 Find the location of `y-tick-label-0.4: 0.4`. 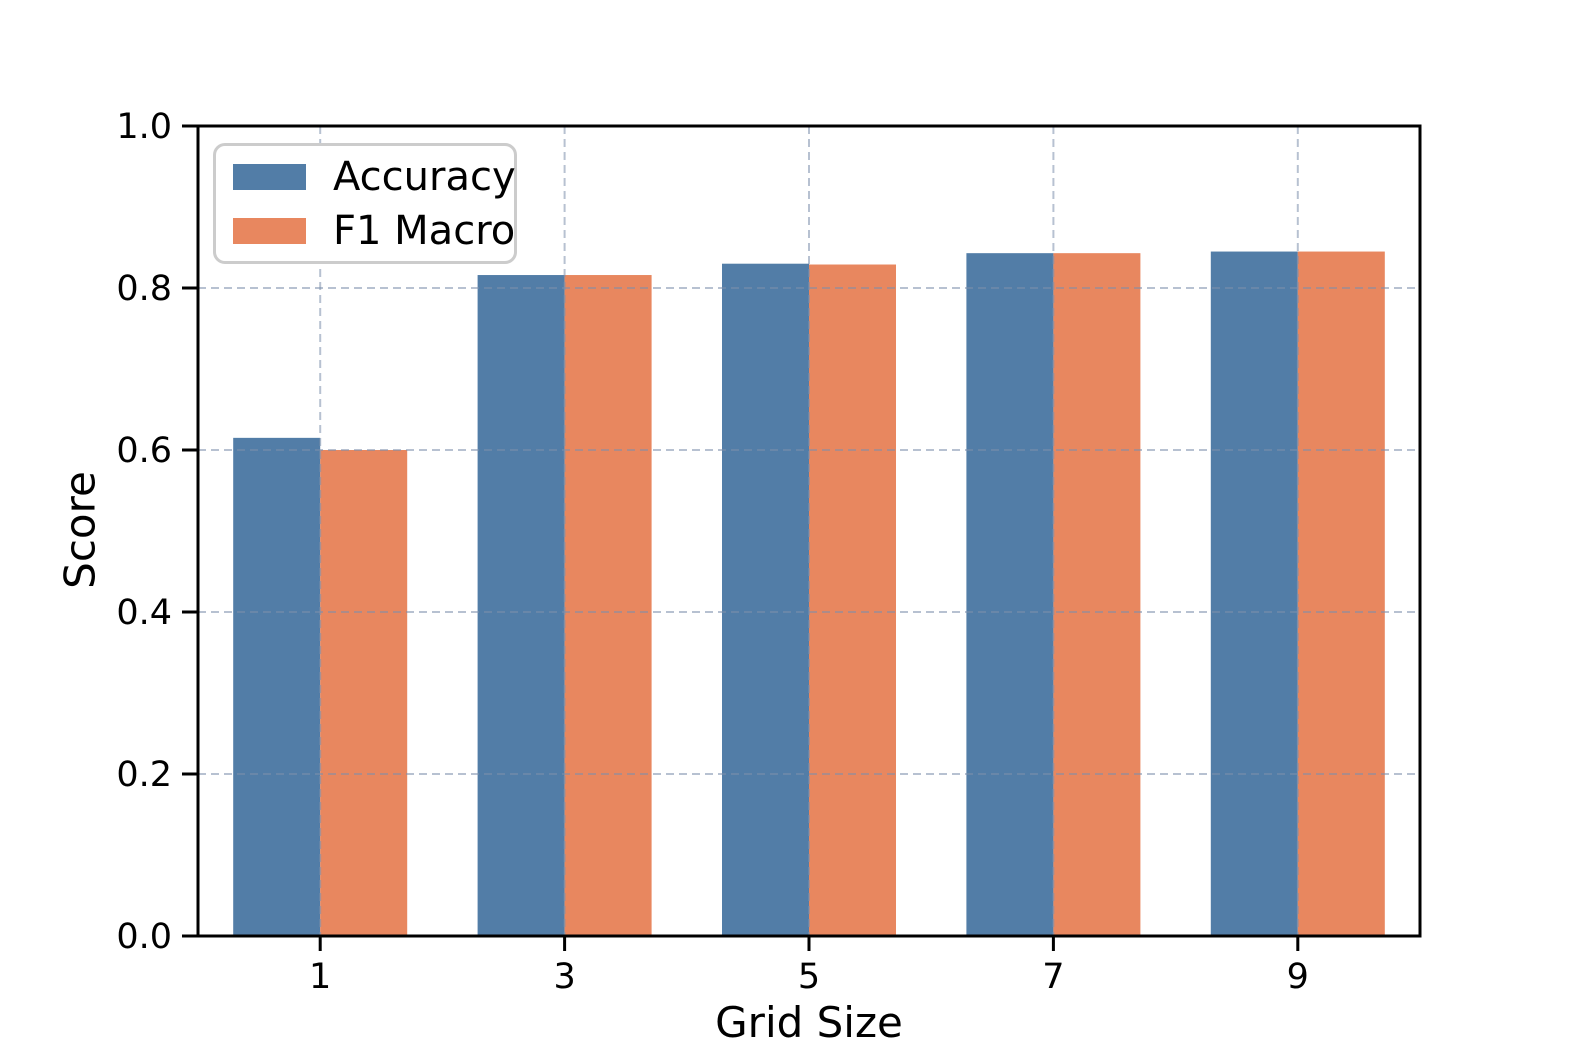

y-tick-label-0.4: 0.4 is located at coordinates (144, 613).